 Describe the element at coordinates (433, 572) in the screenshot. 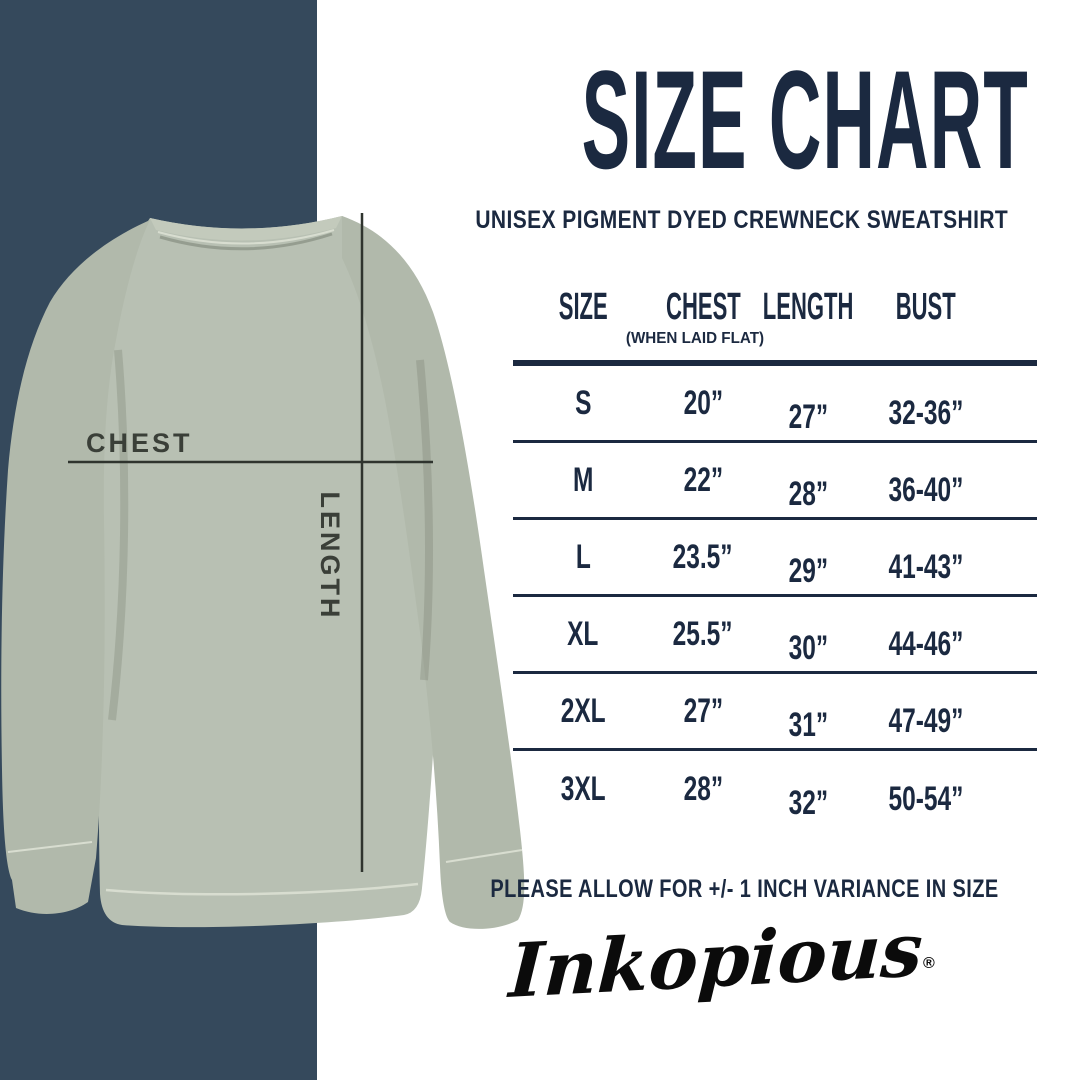

I see `sweatshirt-right-sleeve` at that location.